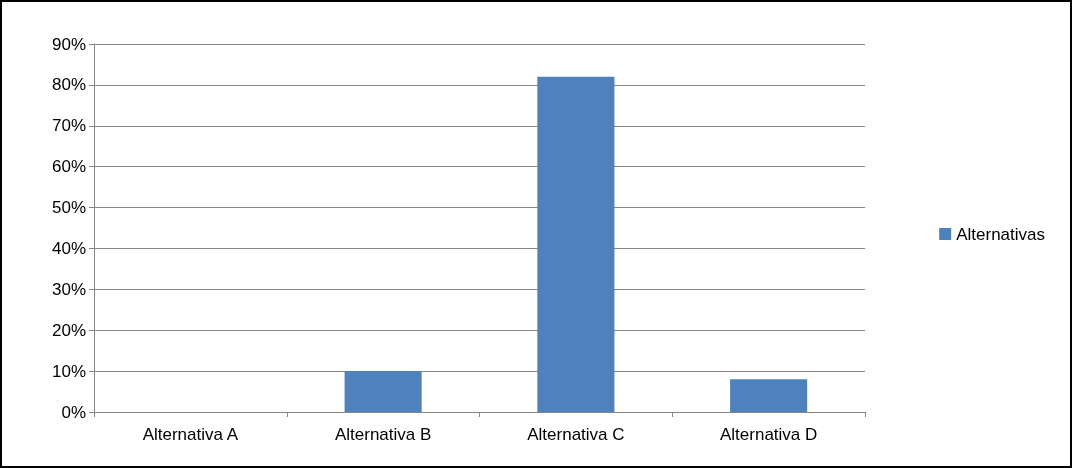 This screenshot has width=1072, height=468. I want to click on y-tick-label: 40%, so click(68, 248).